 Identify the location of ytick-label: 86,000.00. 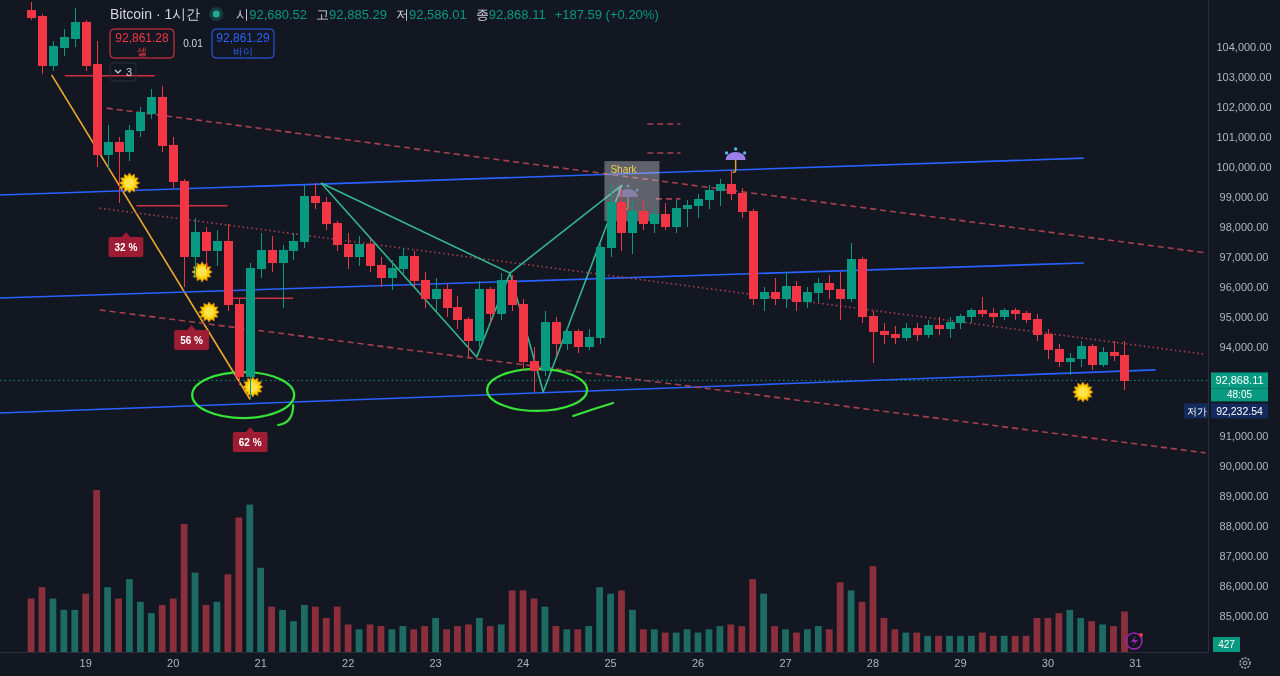
(1244, 586).